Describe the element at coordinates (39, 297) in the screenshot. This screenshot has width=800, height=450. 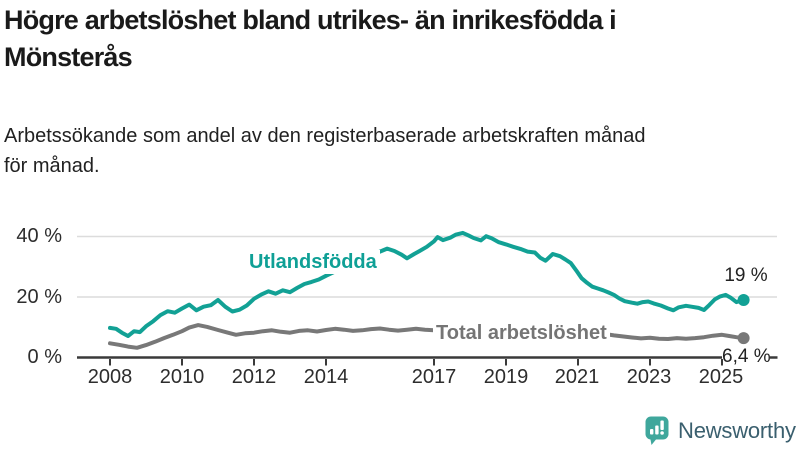
I see `y-tick-label-20: 20 %` at that location.